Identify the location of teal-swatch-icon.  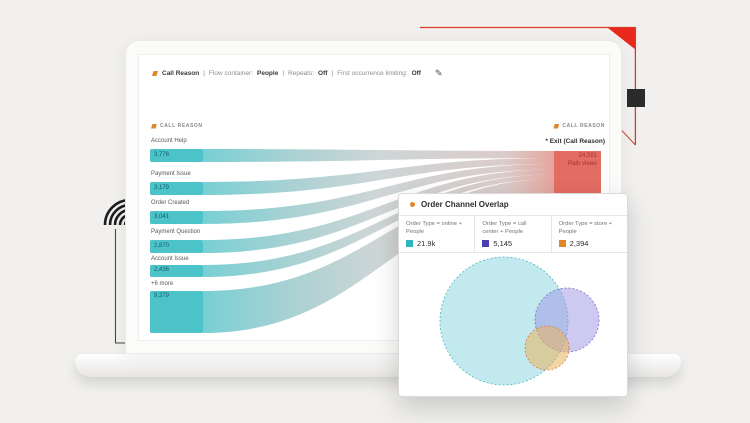
(409, 244).